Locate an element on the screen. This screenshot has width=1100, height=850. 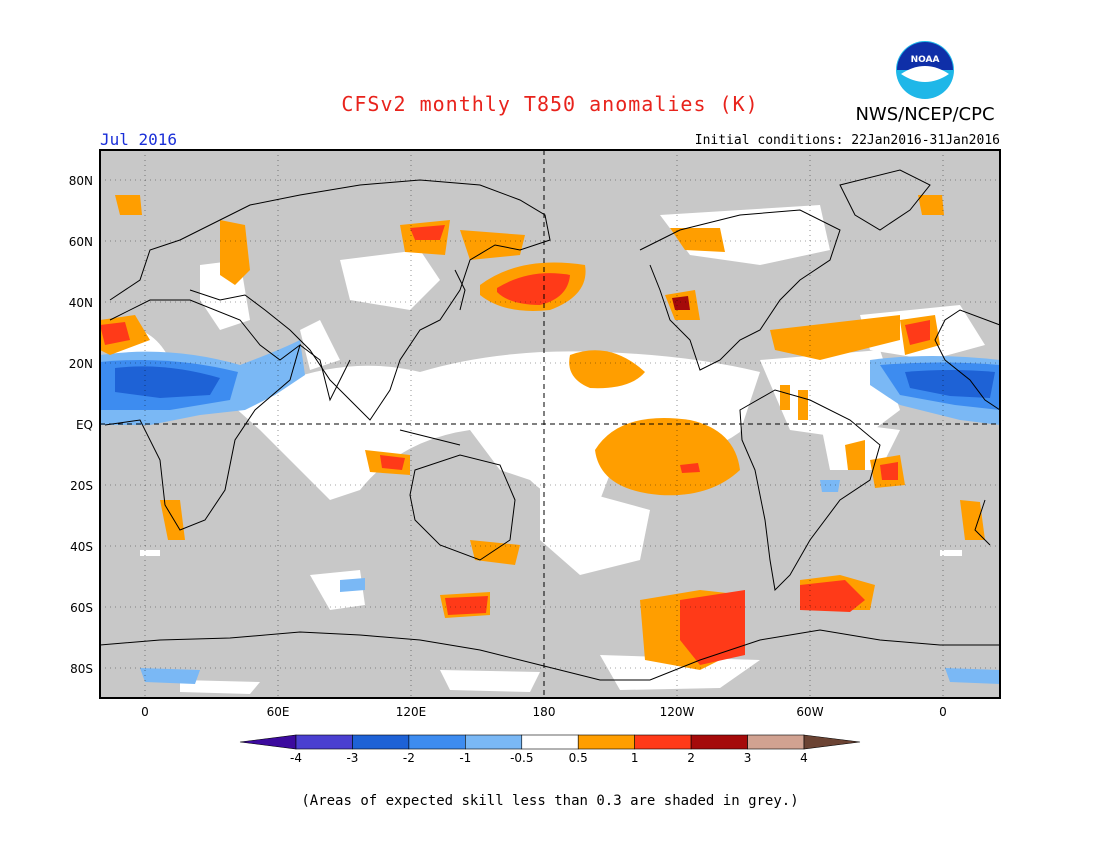
lon-label: 120W is located at coordinates (677, 712).